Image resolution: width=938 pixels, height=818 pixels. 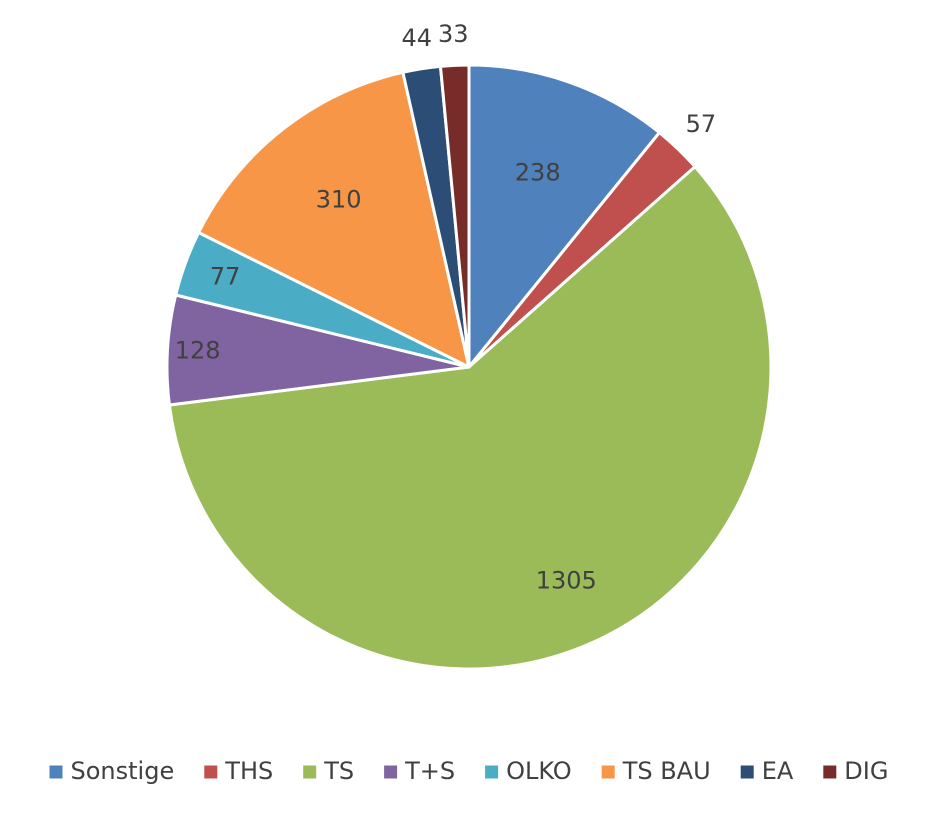 I want to click on legend-label-t-s: T+S, so click(x=429, y=771).